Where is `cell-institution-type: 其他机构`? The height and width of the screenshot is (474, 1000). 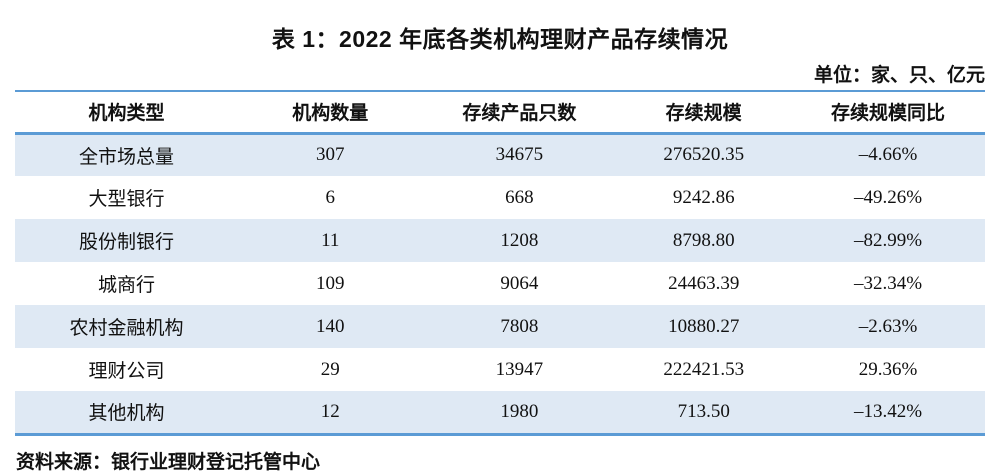 cell-institution-type: 其他机构 is located at coordinates (126, 414).